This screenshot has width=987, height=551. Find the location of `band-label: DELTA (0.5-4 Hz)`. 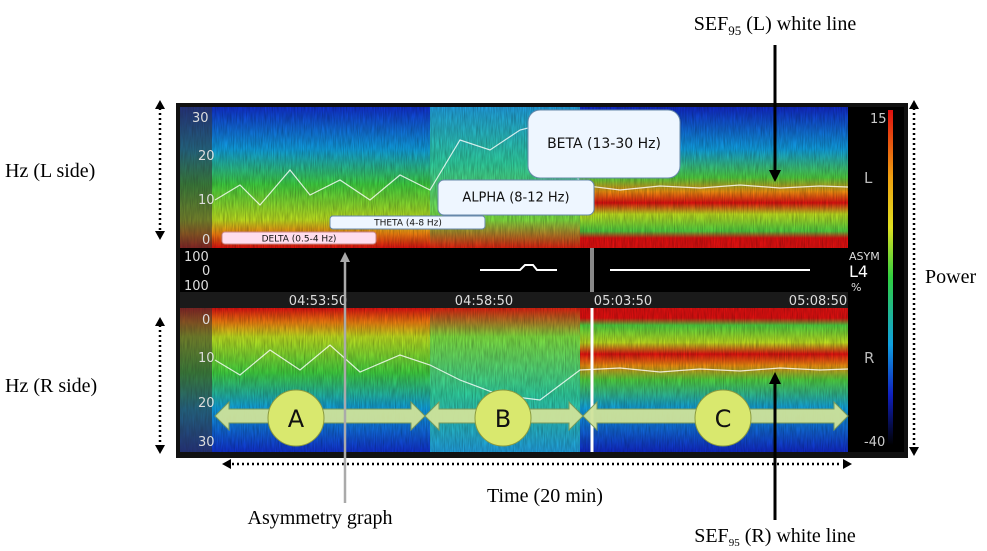

band-label: DELTA (0.5-4 Hz) is located at coordinates (299, 240).